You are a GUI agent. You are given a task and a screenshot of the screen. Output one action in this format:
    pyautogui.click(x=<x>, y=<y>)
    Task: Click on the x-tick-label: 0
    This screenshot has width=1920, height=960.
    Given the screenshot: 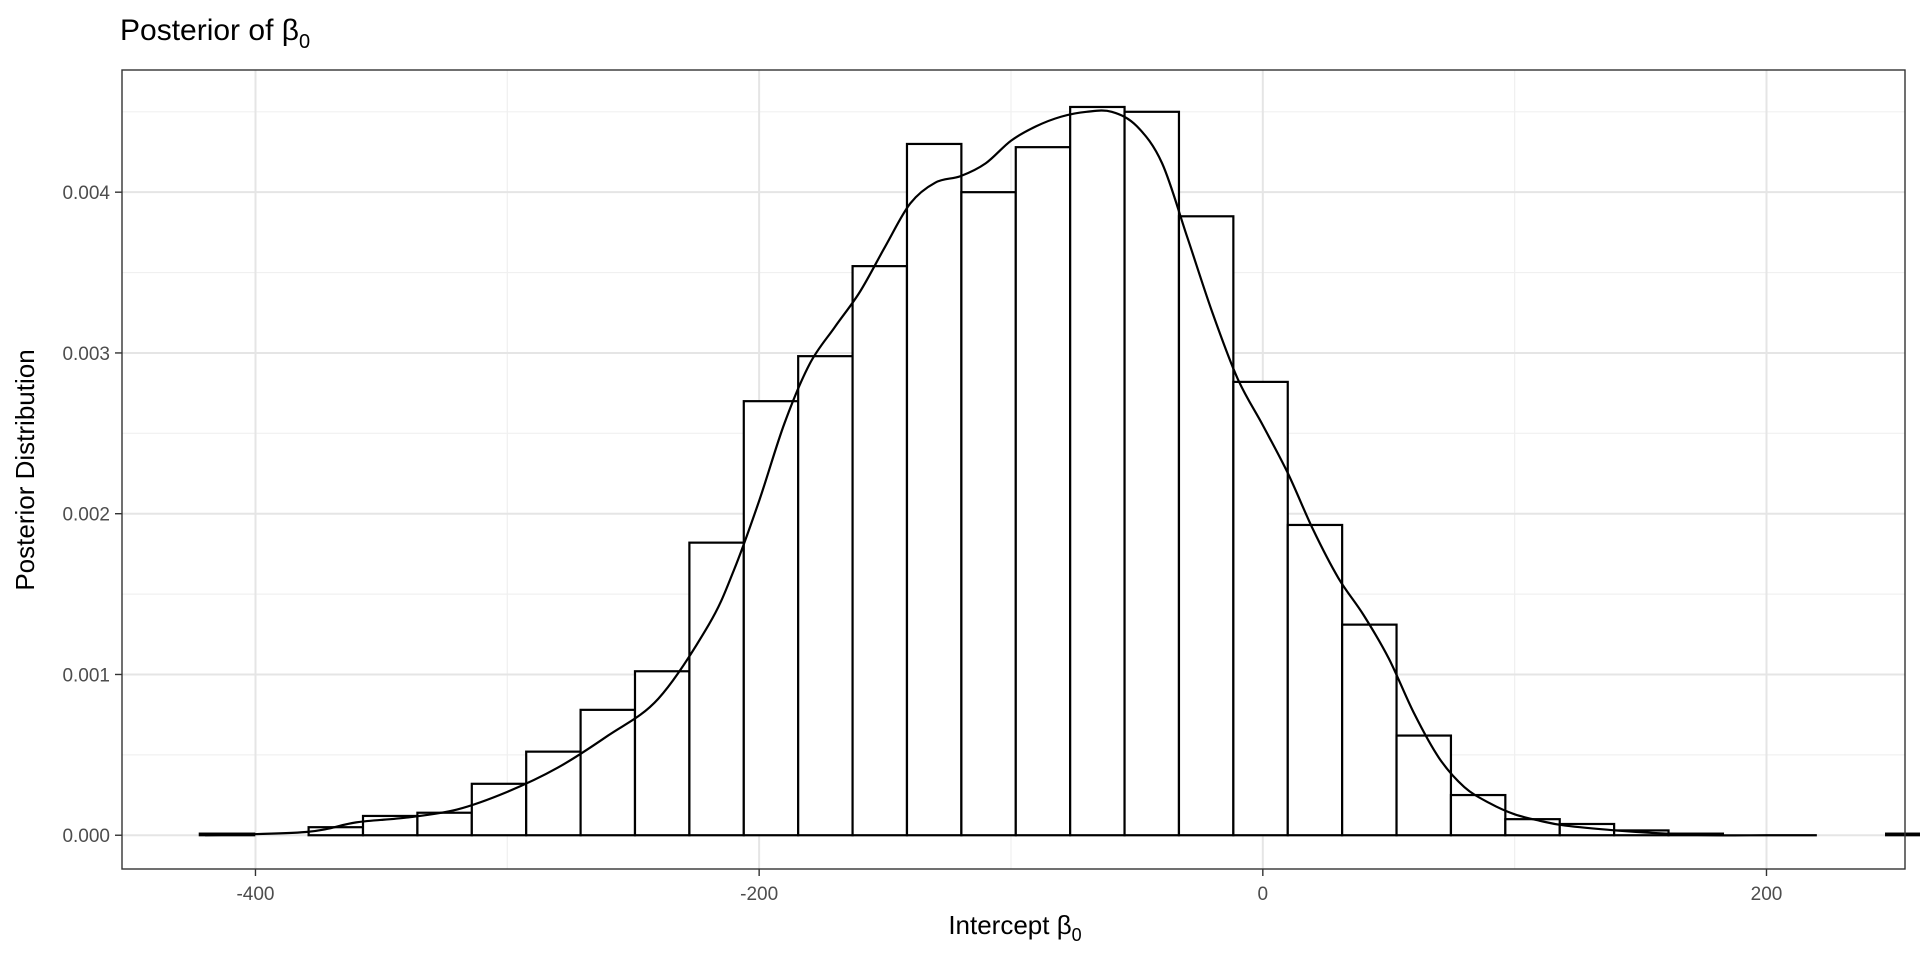 What is the action you would take?
    pyautogui.click(x=1263, y=894)
    